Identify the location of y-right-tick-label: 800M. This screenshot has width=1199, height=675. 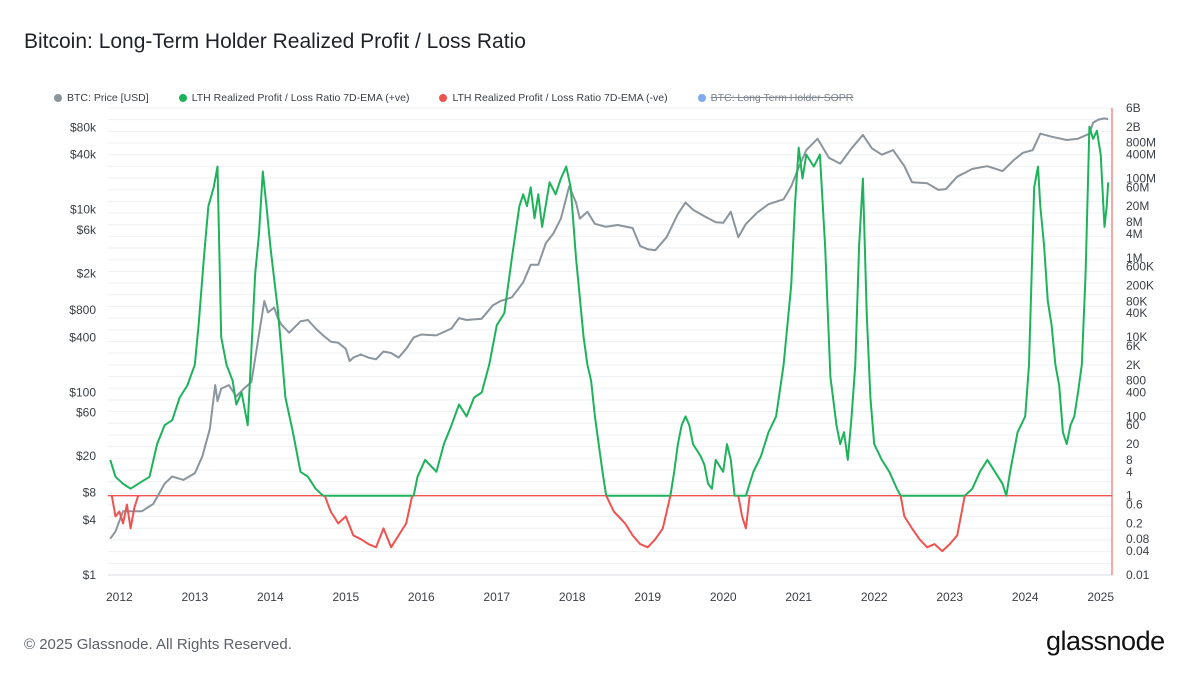
(1141, 143).